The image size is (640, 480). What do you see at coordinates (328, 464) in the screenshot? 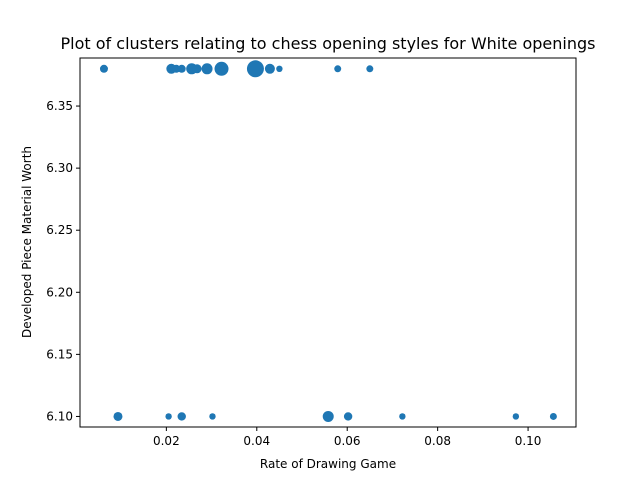
I see `x-axis-label: Rate of Drawing Game` at bounding box center [328, 464].